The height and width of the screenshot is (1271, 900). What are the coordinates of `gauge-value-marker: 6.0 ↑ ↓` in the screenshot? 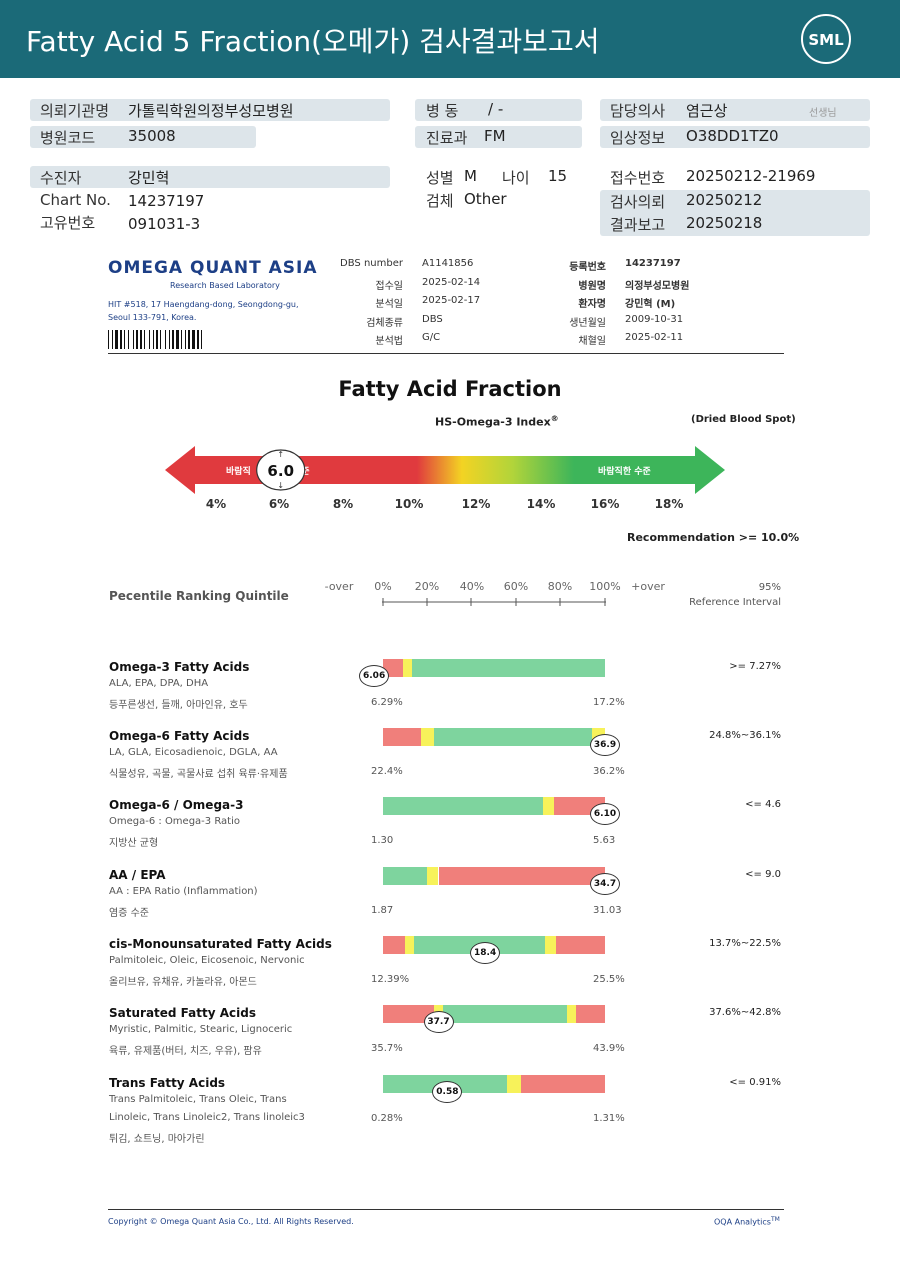 It's located at (281, 470).